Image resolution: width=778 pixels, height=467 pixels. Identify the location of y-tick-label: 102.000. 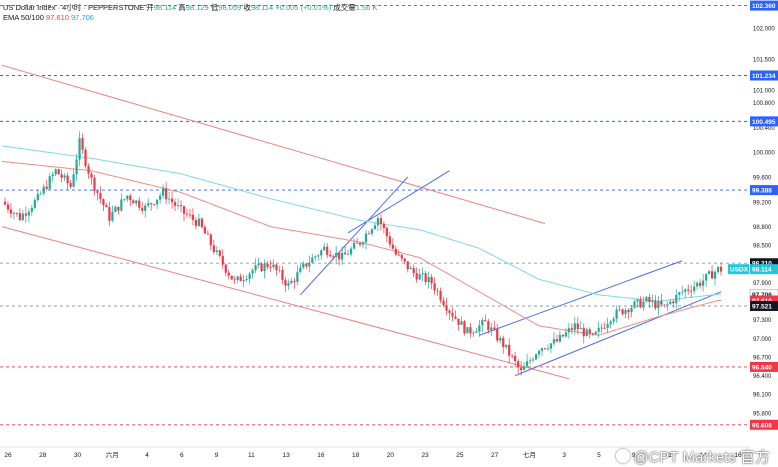
(764, 29).